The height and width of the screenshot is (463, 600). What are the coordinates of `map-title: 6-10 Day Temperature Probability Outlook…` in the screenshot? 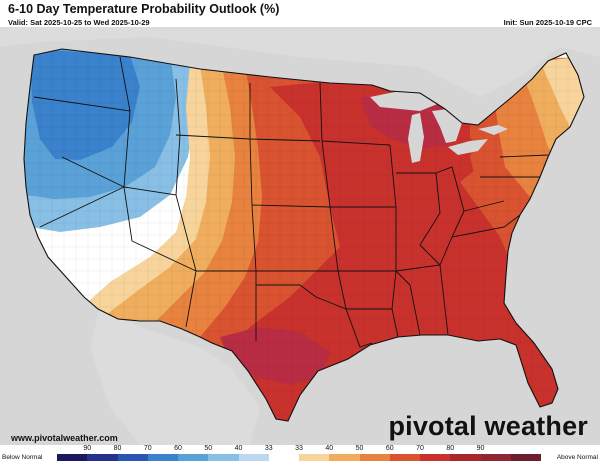 It's located at (144, 9).